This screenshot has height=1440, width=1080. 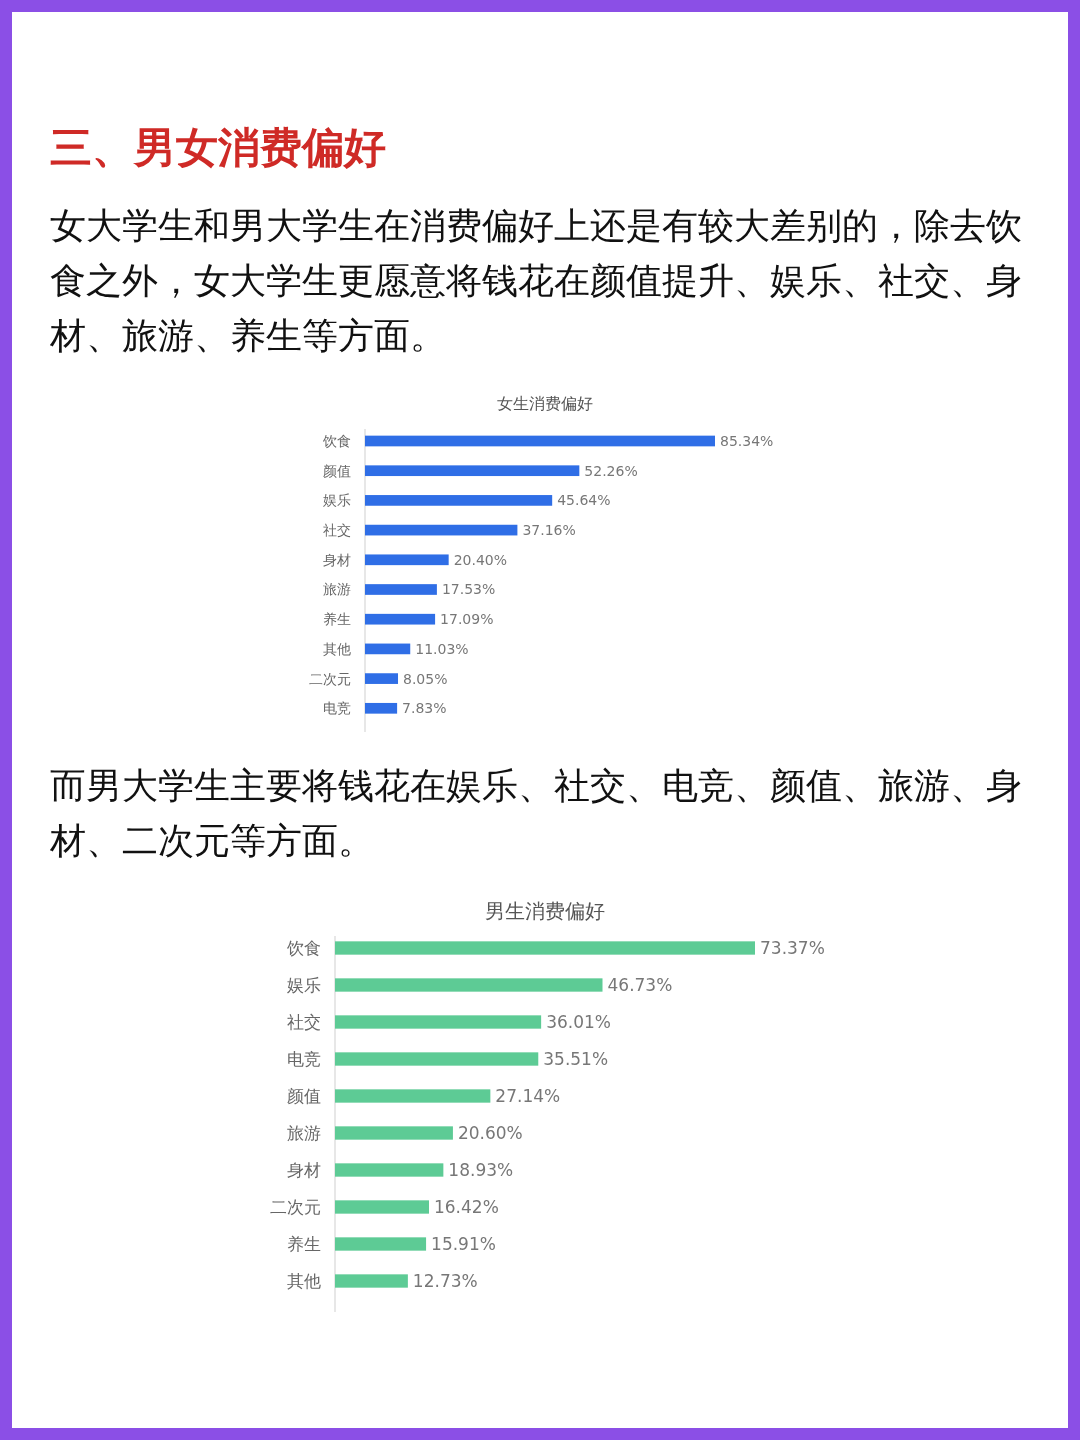 What do you see at coordinates (425, 678) in the screenshot?
I see `data-label: 8.05%` at bounding box center [425, 678].